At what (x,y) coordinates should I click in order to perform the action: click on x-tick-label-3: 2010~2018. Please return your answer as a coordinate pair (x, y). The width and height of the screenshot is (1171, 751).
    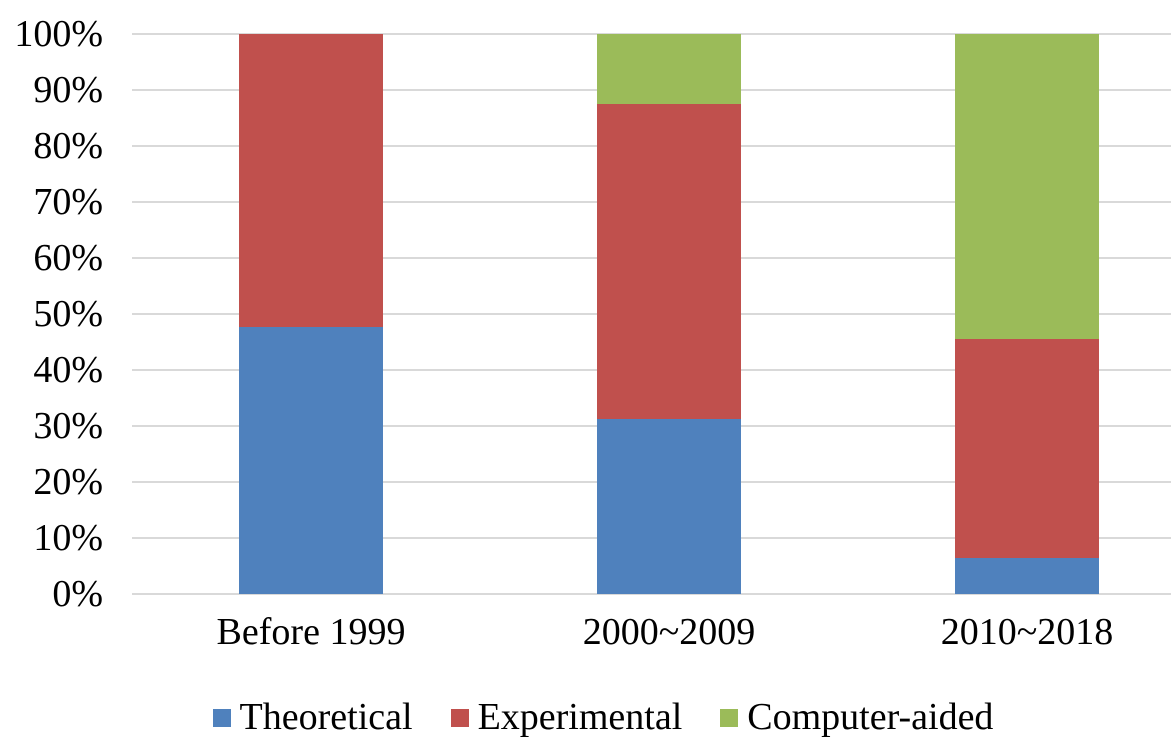
    Looking at the image, I should click on (1027, 632).